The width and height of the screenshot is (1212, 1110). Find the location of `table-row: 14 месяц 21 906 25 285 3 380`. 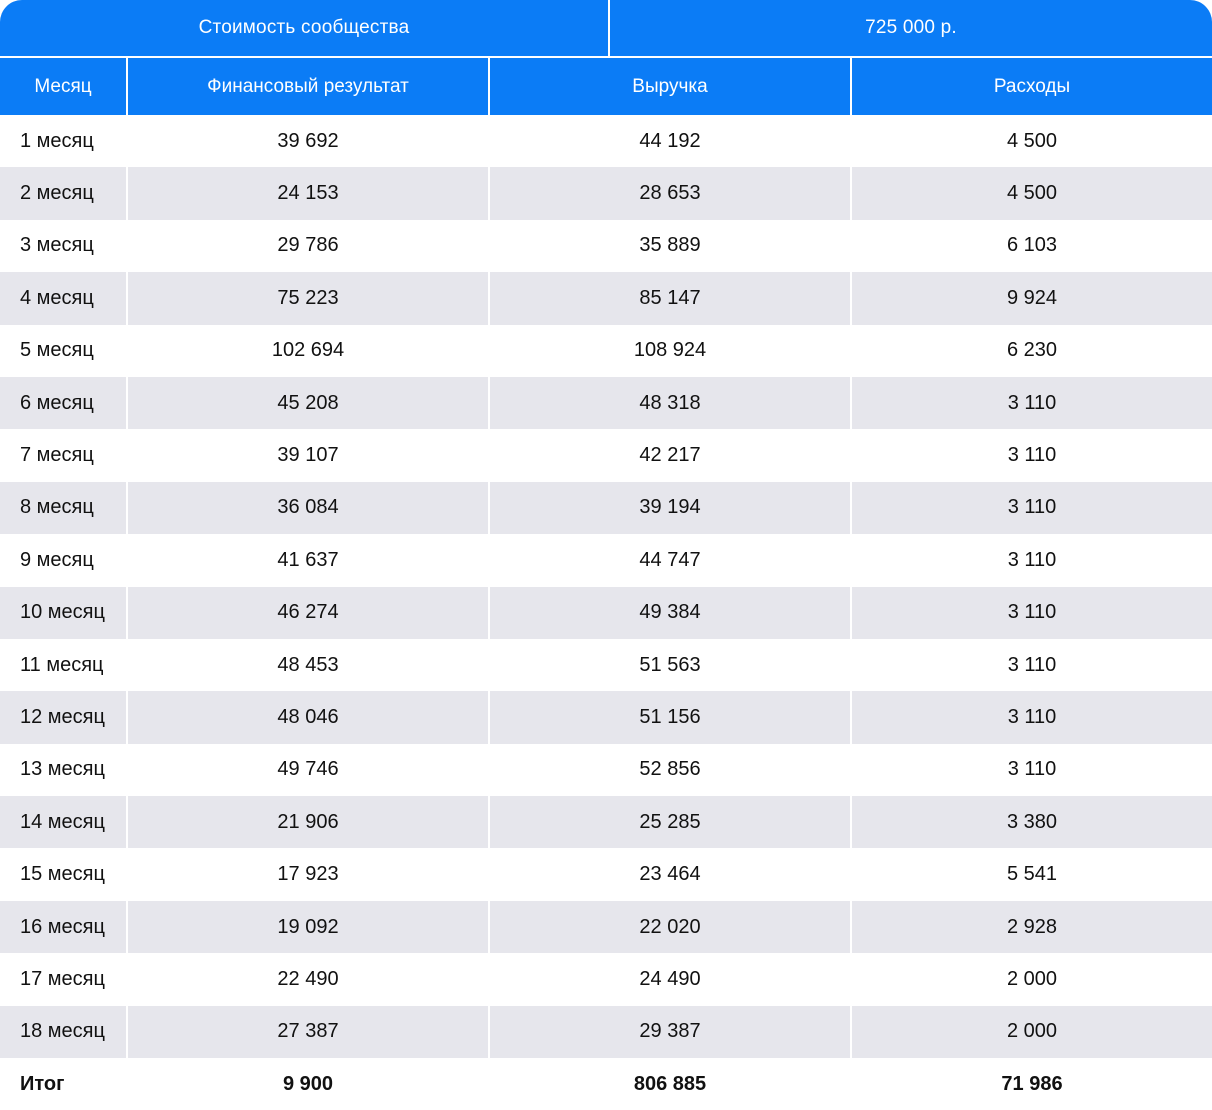

table-row: 14 месяц 21 906 25 285 3 380 is located at coordinates (606, 822).